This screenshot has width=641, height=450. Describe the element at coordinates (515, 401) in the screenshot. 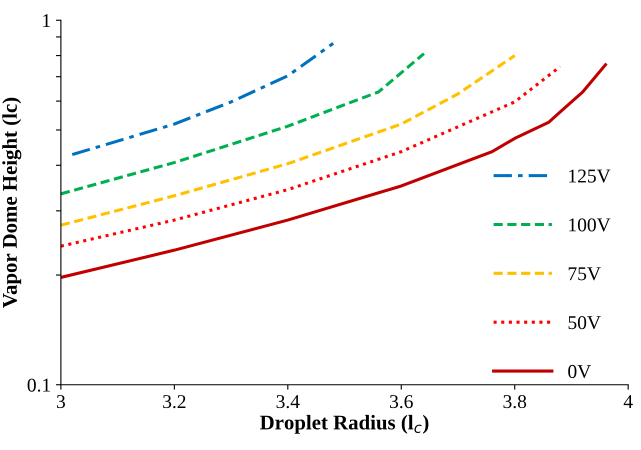

I see `x-tick-label: 3.8` at that location.